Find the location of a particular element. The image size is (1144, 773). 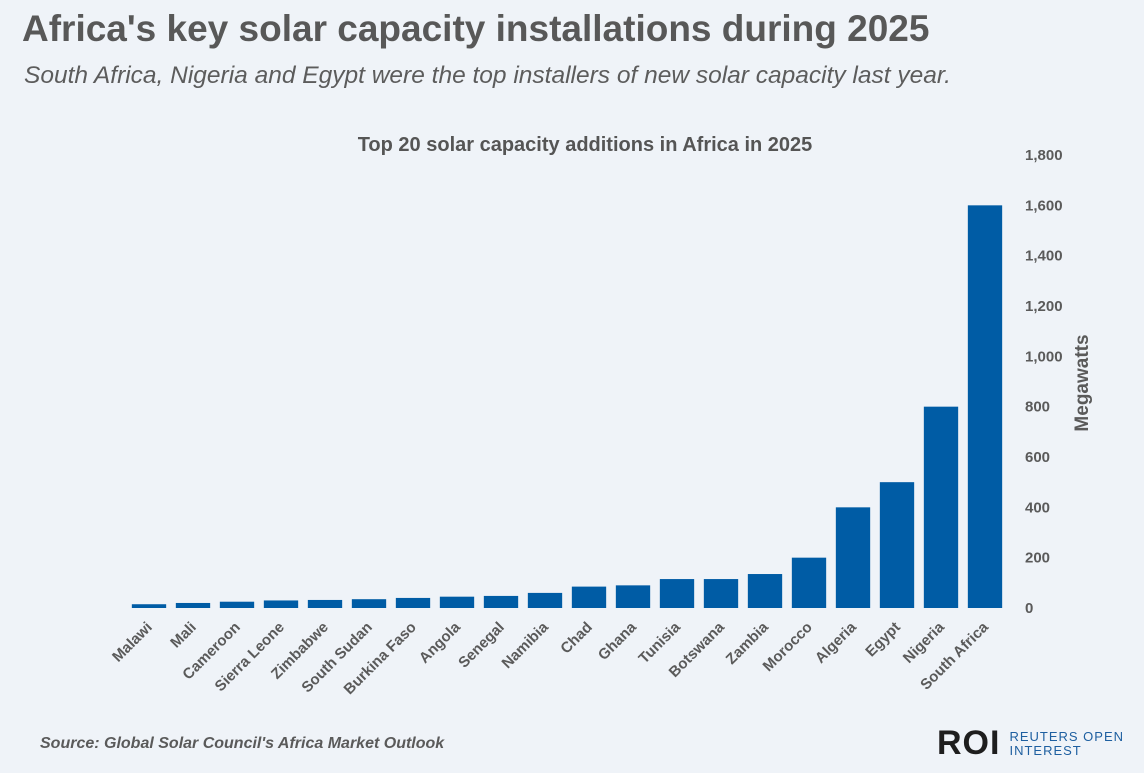

bar-cameroon is located at coordinates (237, 604).